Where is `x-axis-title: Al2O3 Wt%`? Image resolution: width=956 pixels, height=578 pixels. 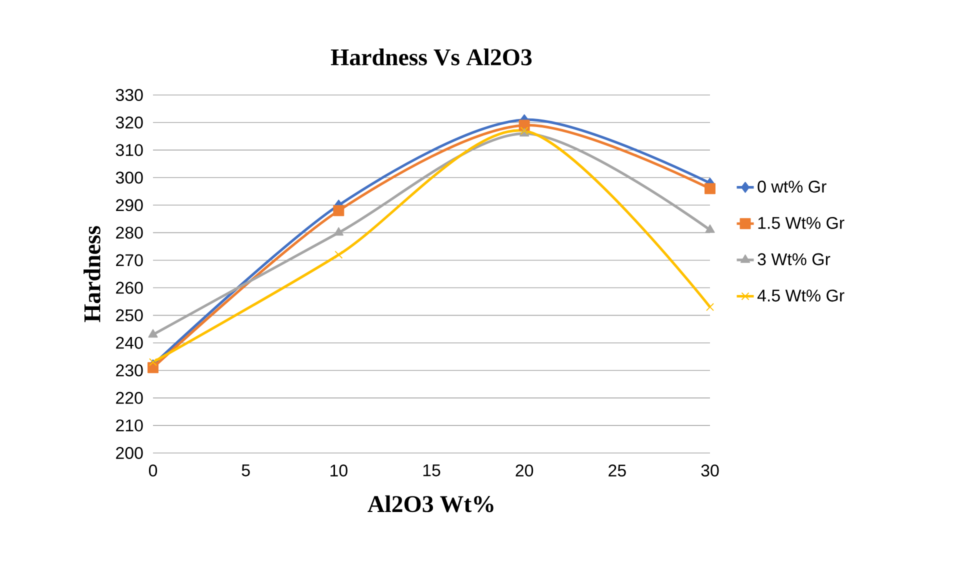
x-axis-title: Al2O3 Wt% is located at coordinates (431, 503).